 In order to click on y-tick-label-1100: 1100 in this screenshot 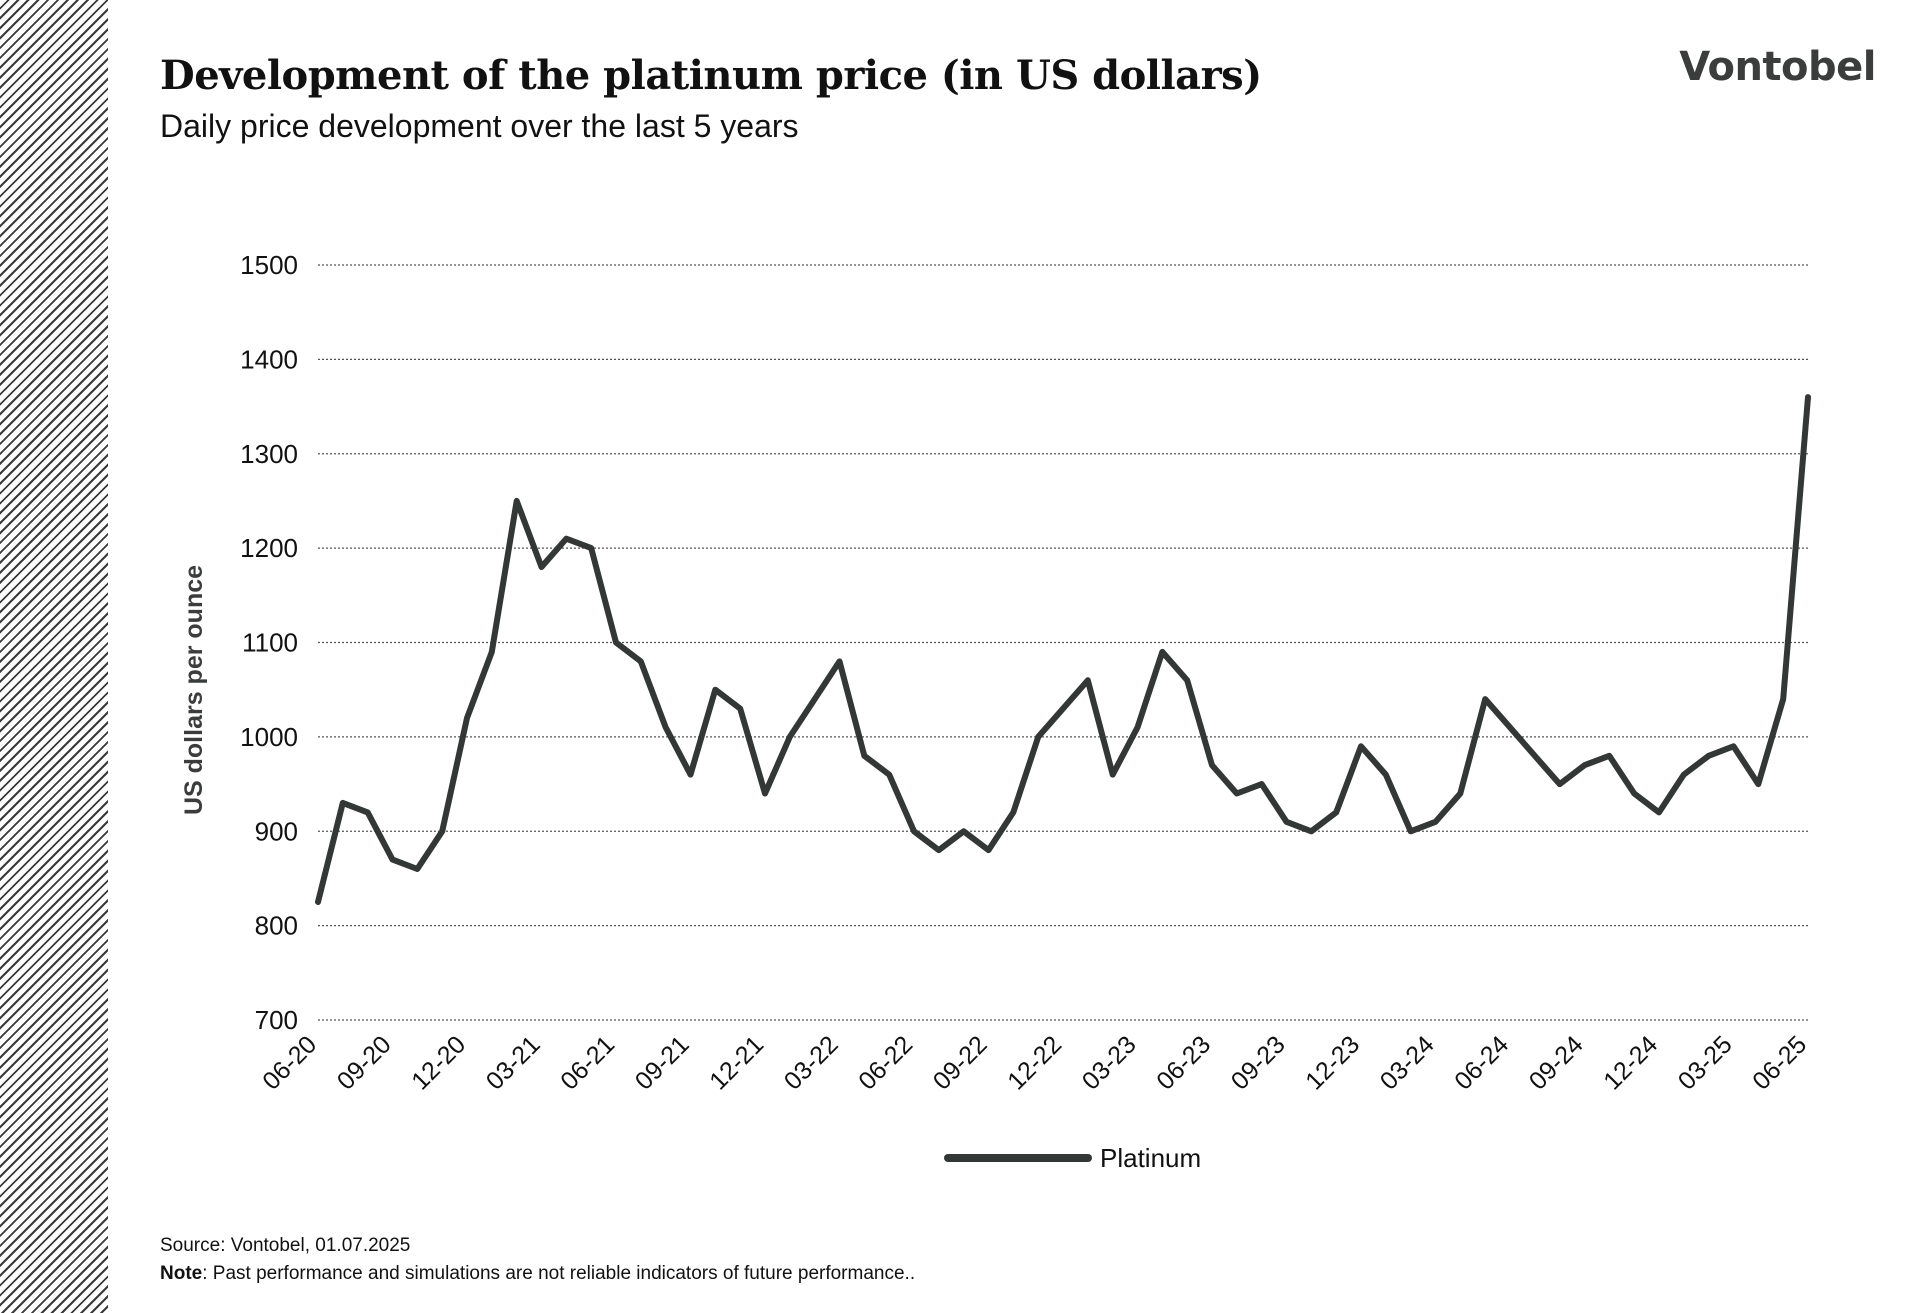, I will do `click(270, 643)`.